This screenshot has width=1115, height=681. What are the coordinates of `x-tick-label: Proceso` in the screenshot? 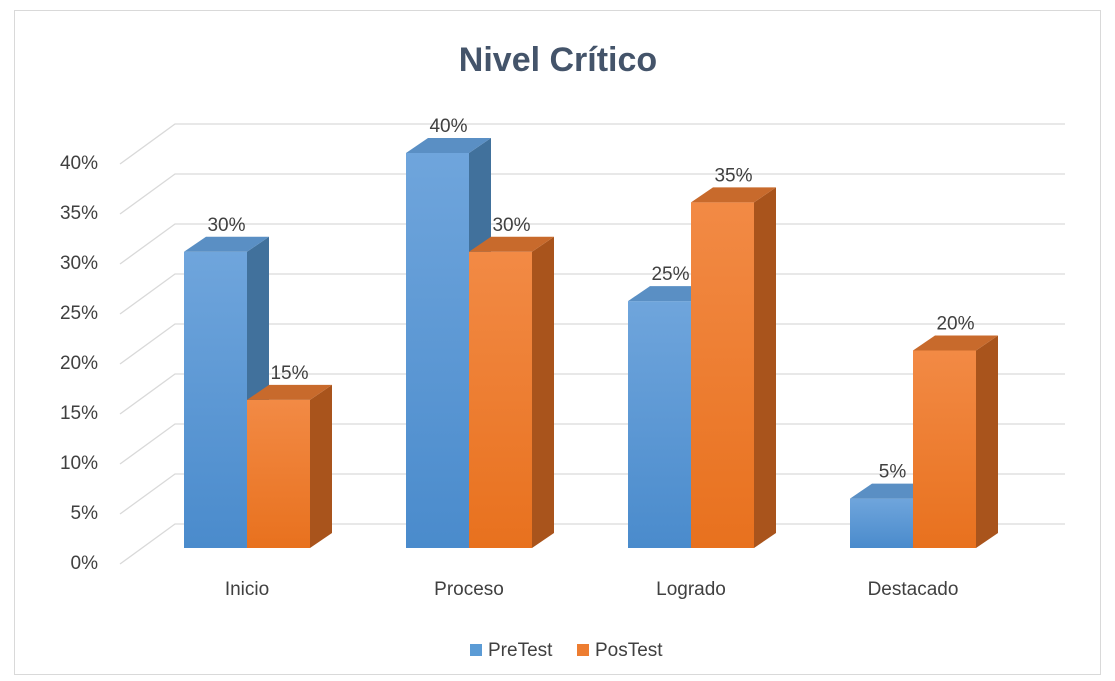 It's located at (469, 589).